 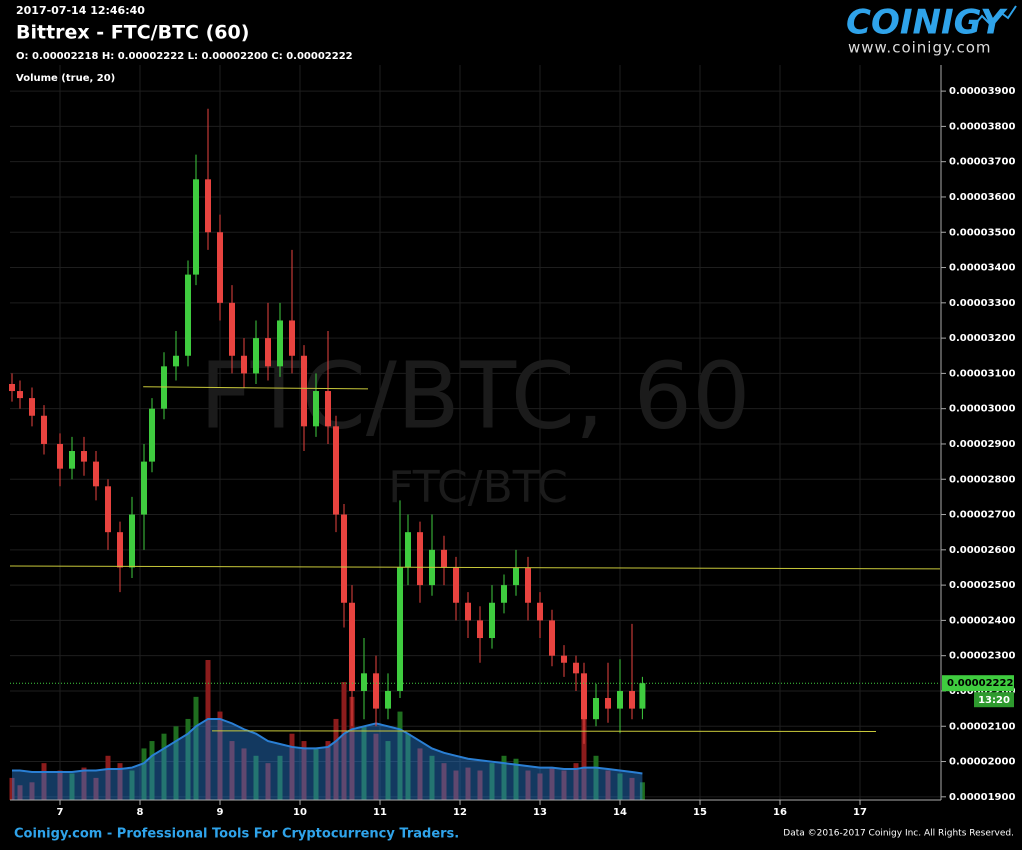 What do you see at coordinates (982, 726) in the screenshot?
I see `y-tick-label: 0.00002100` at bounding box center [982, 726].